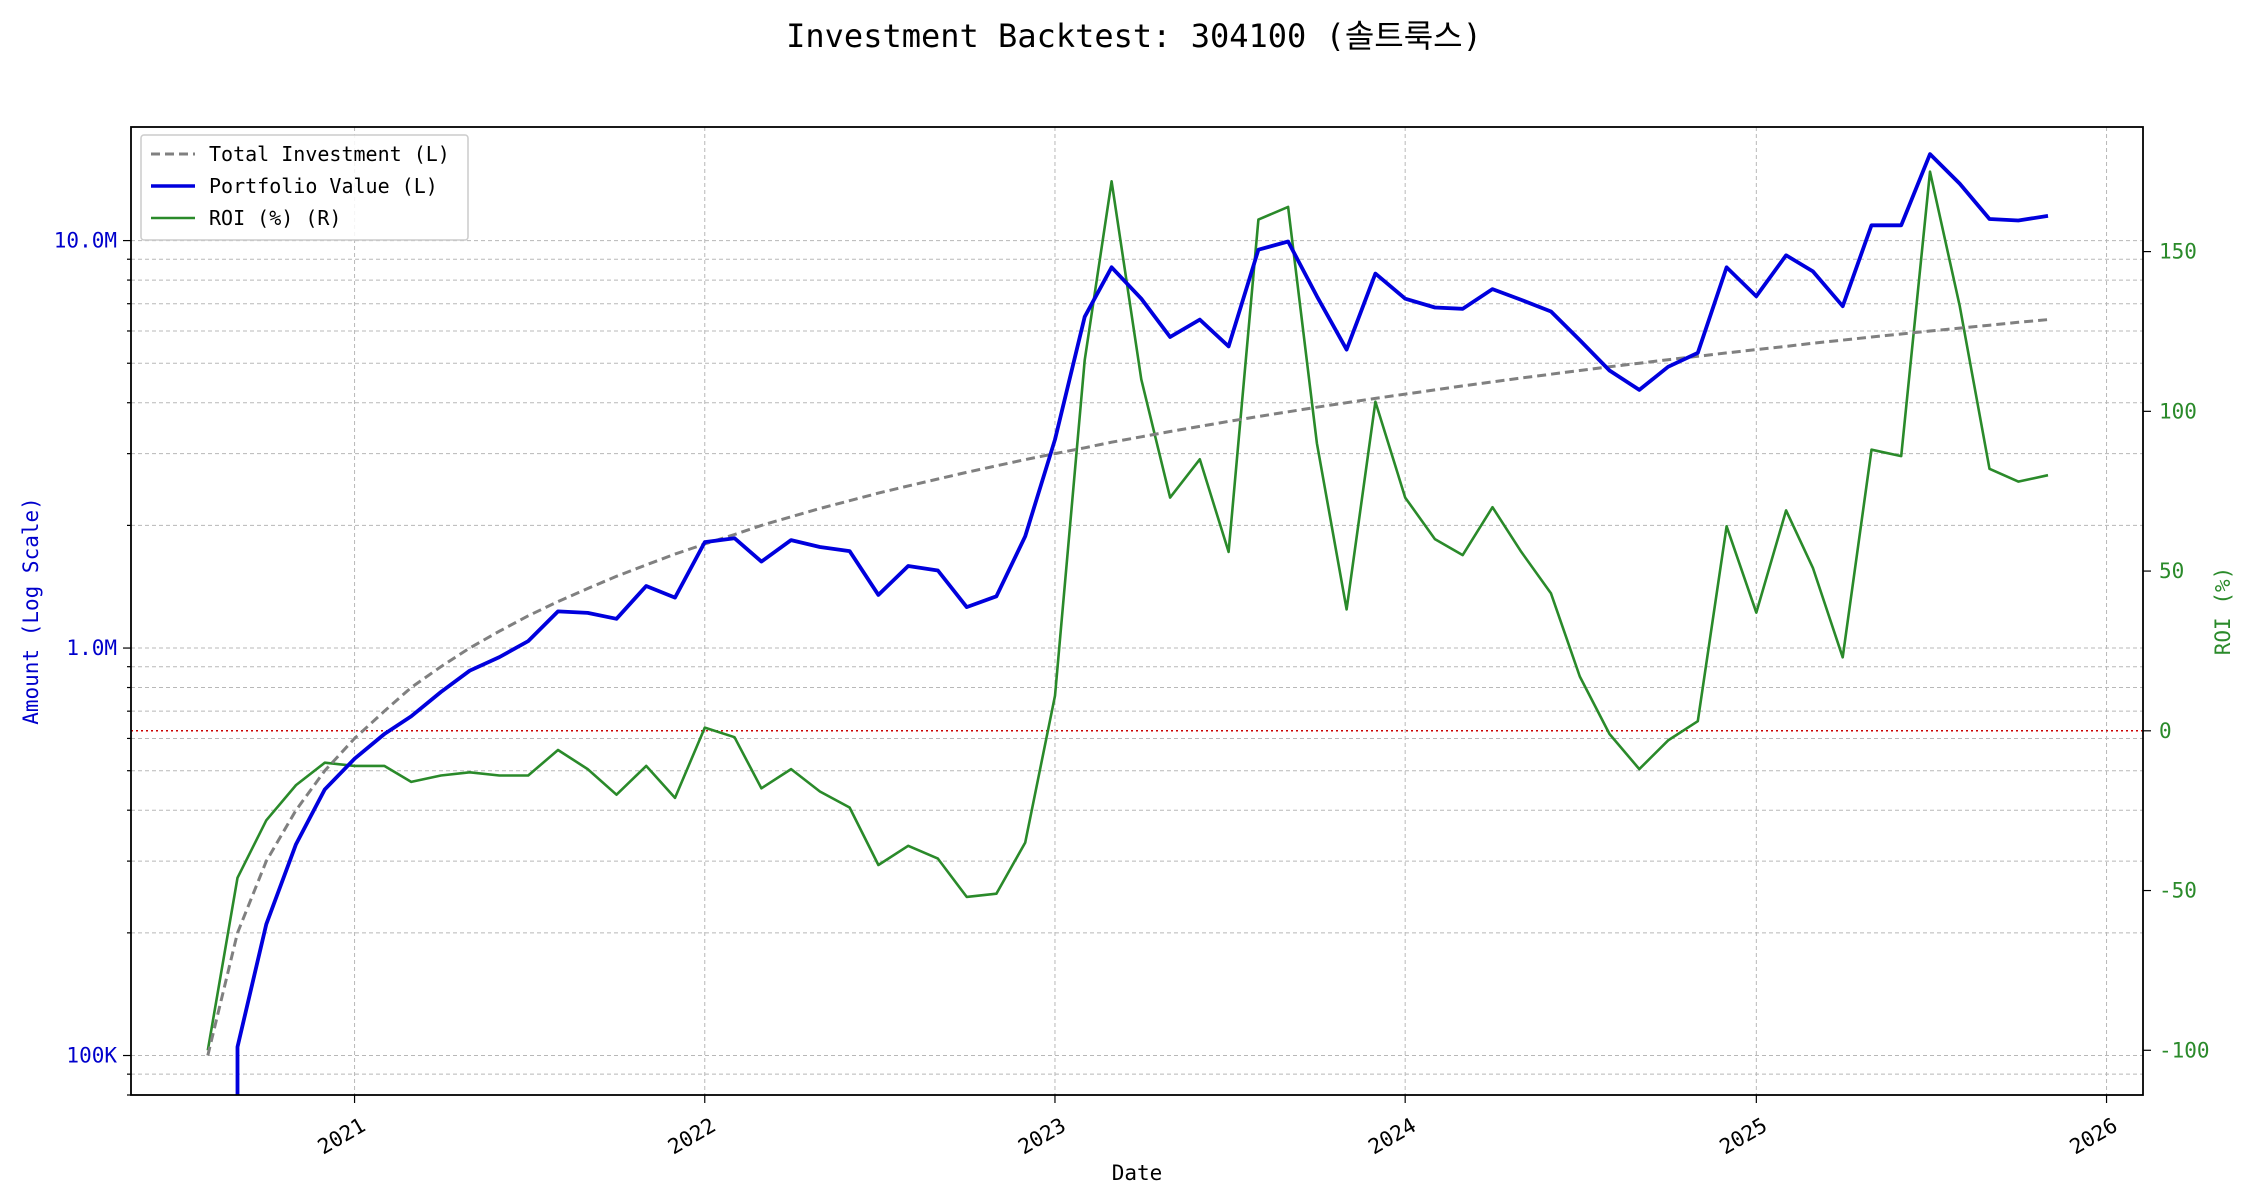  I want to click on y-left-axis-label: Amount (Log Scale), so click(31, 611).